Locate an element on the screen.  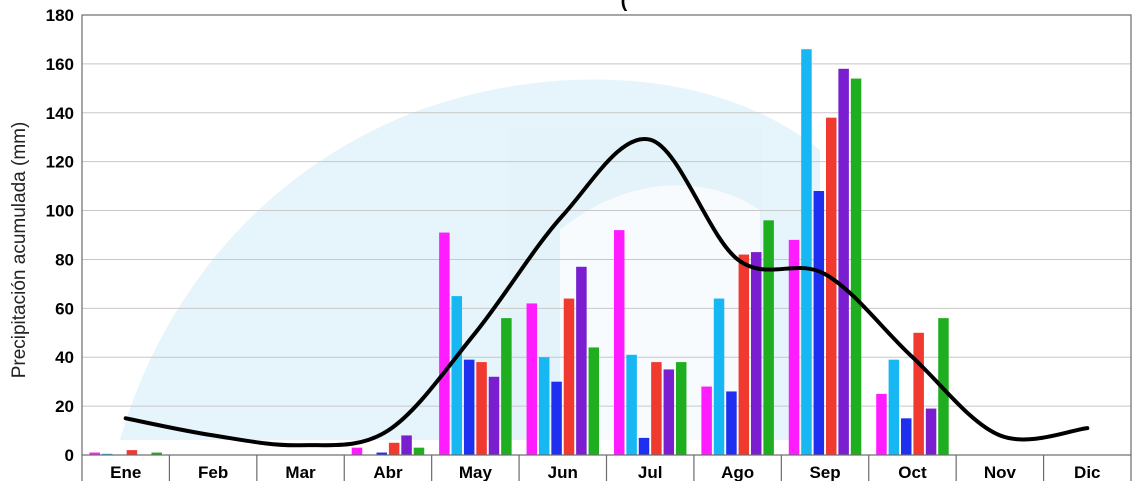
y-tick-label: 140 is located at coordinates (60, 113).